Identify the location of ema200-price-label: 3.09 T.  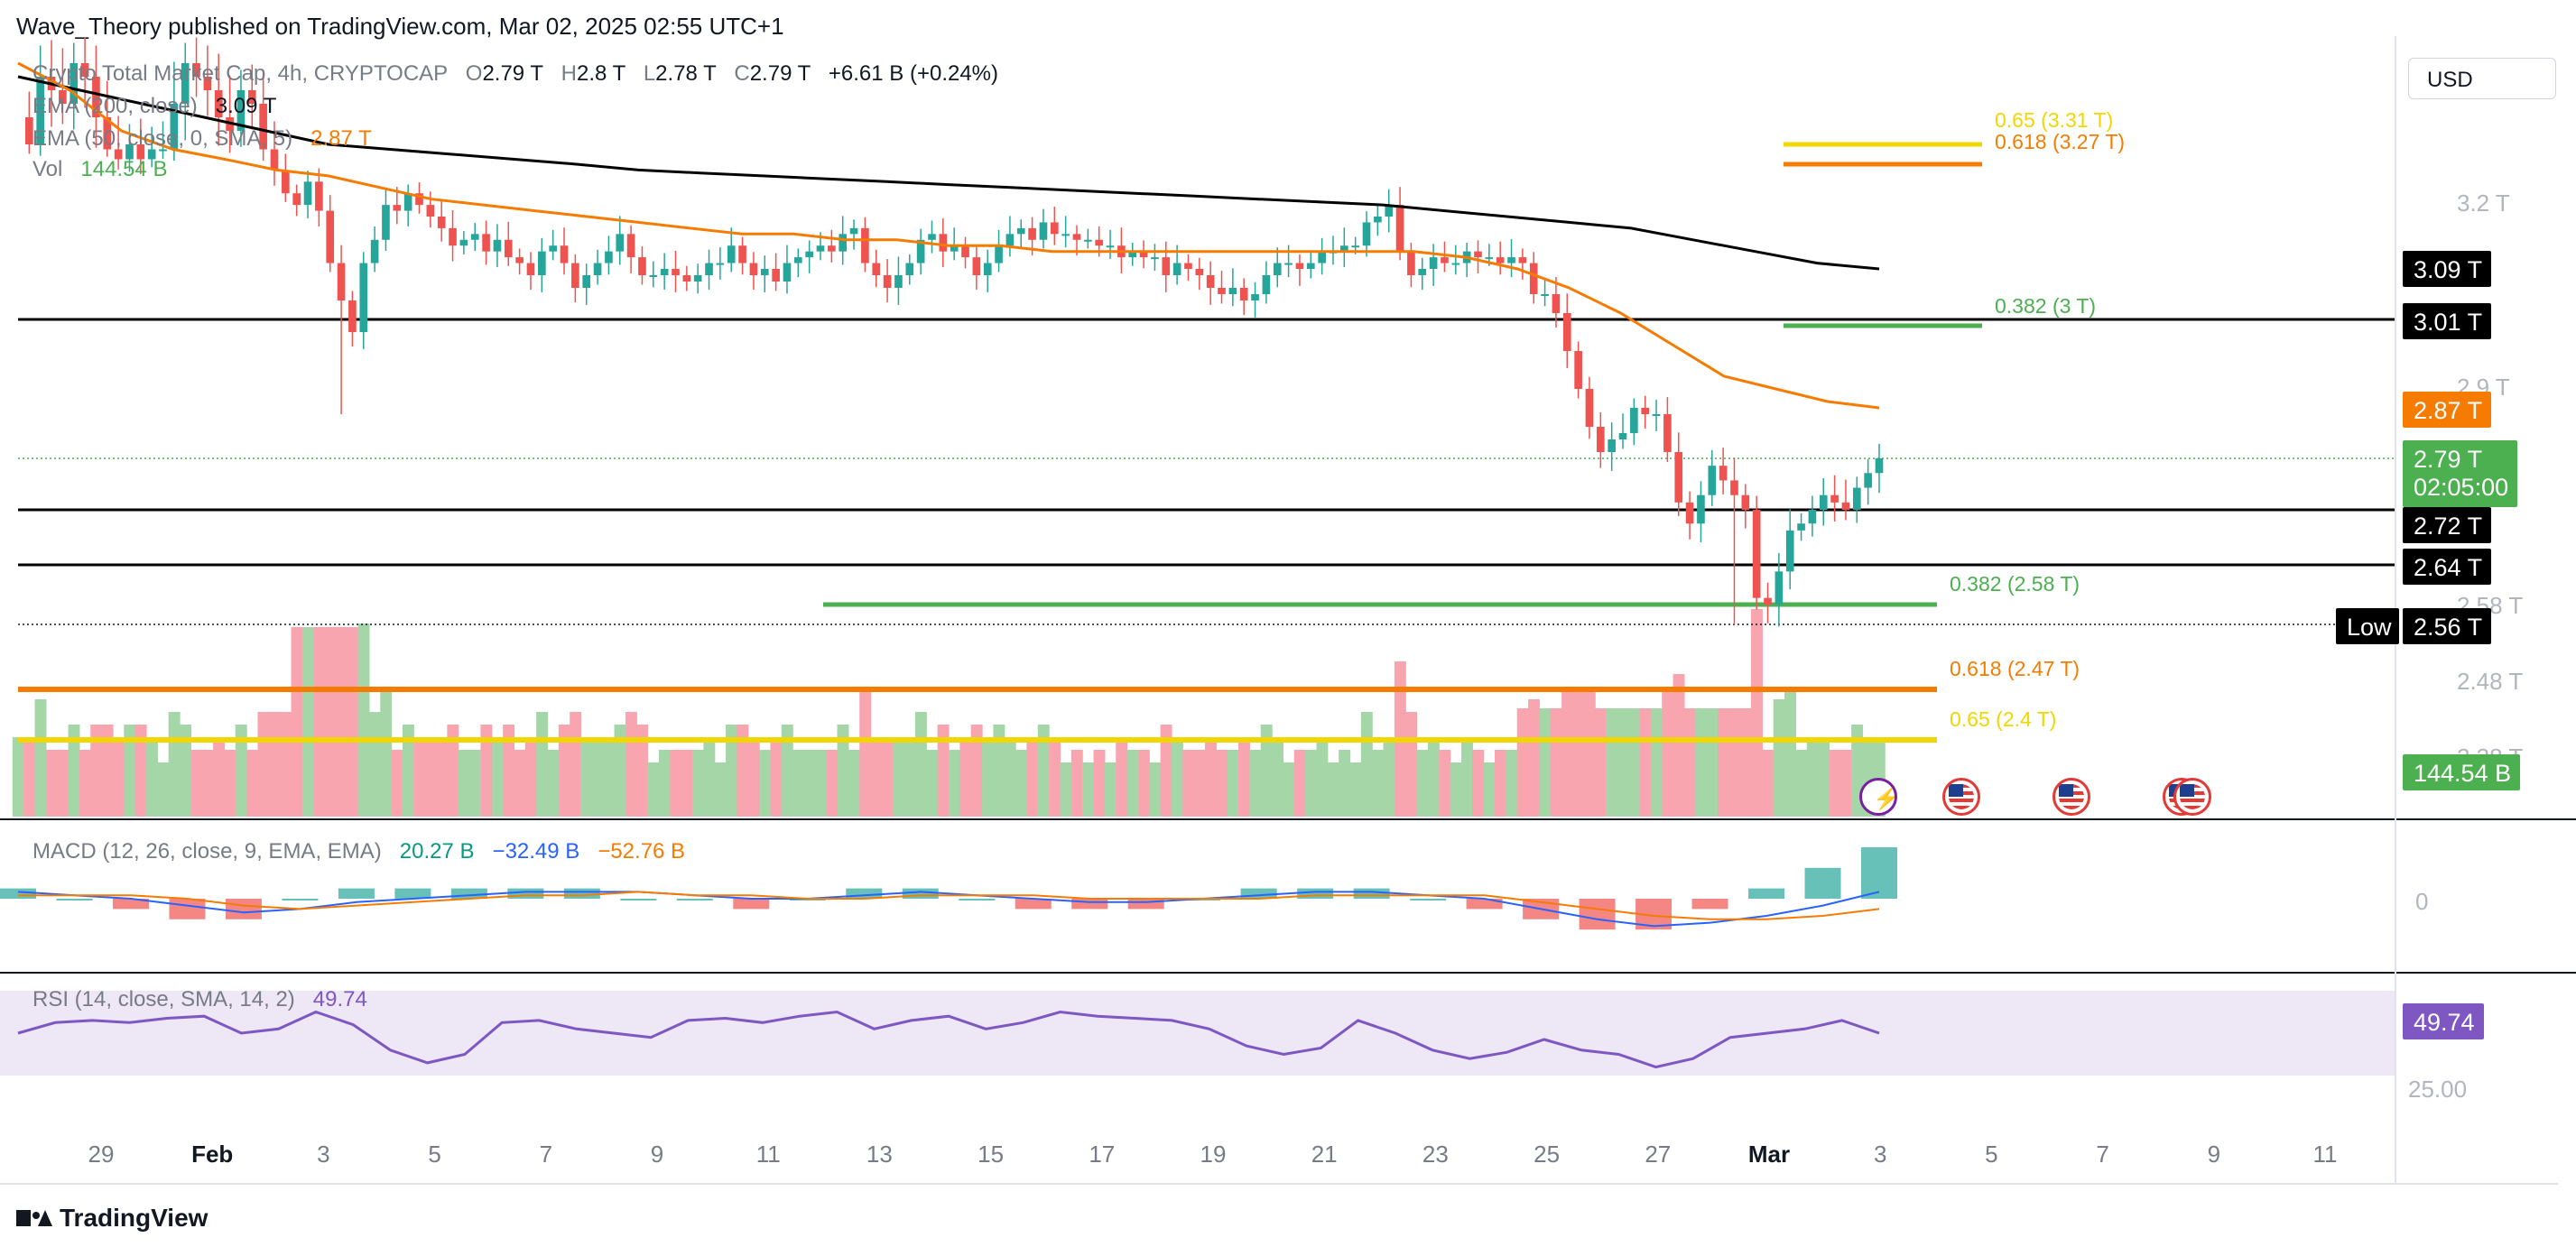
(2447, 269).